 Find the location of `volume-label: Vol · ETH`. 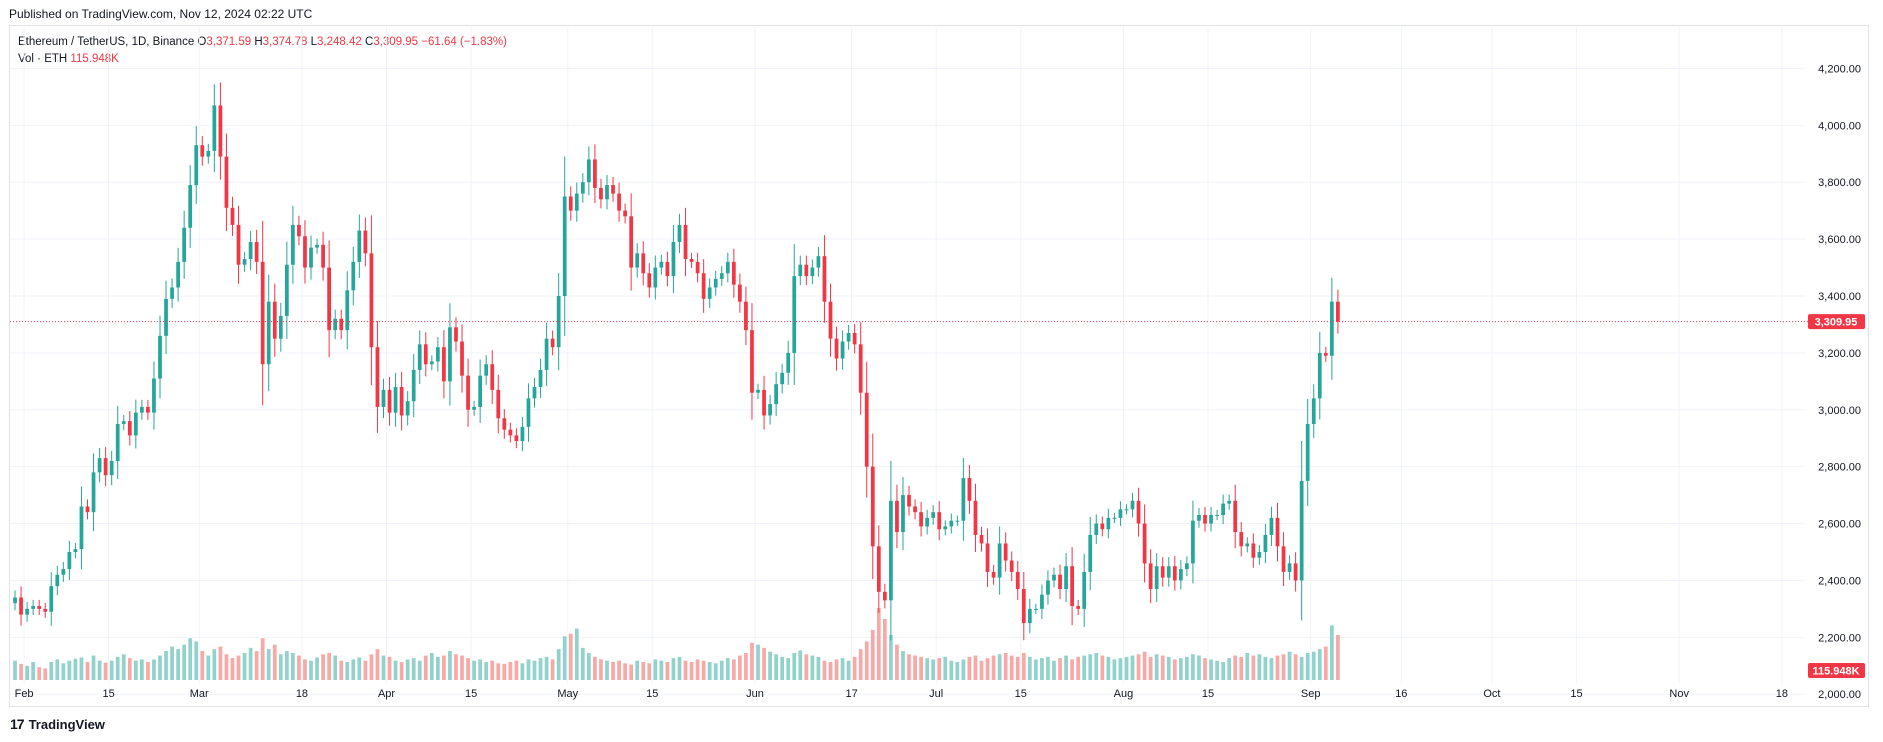

volume-label: Vol · ETH is located at coordinates (43, 59).